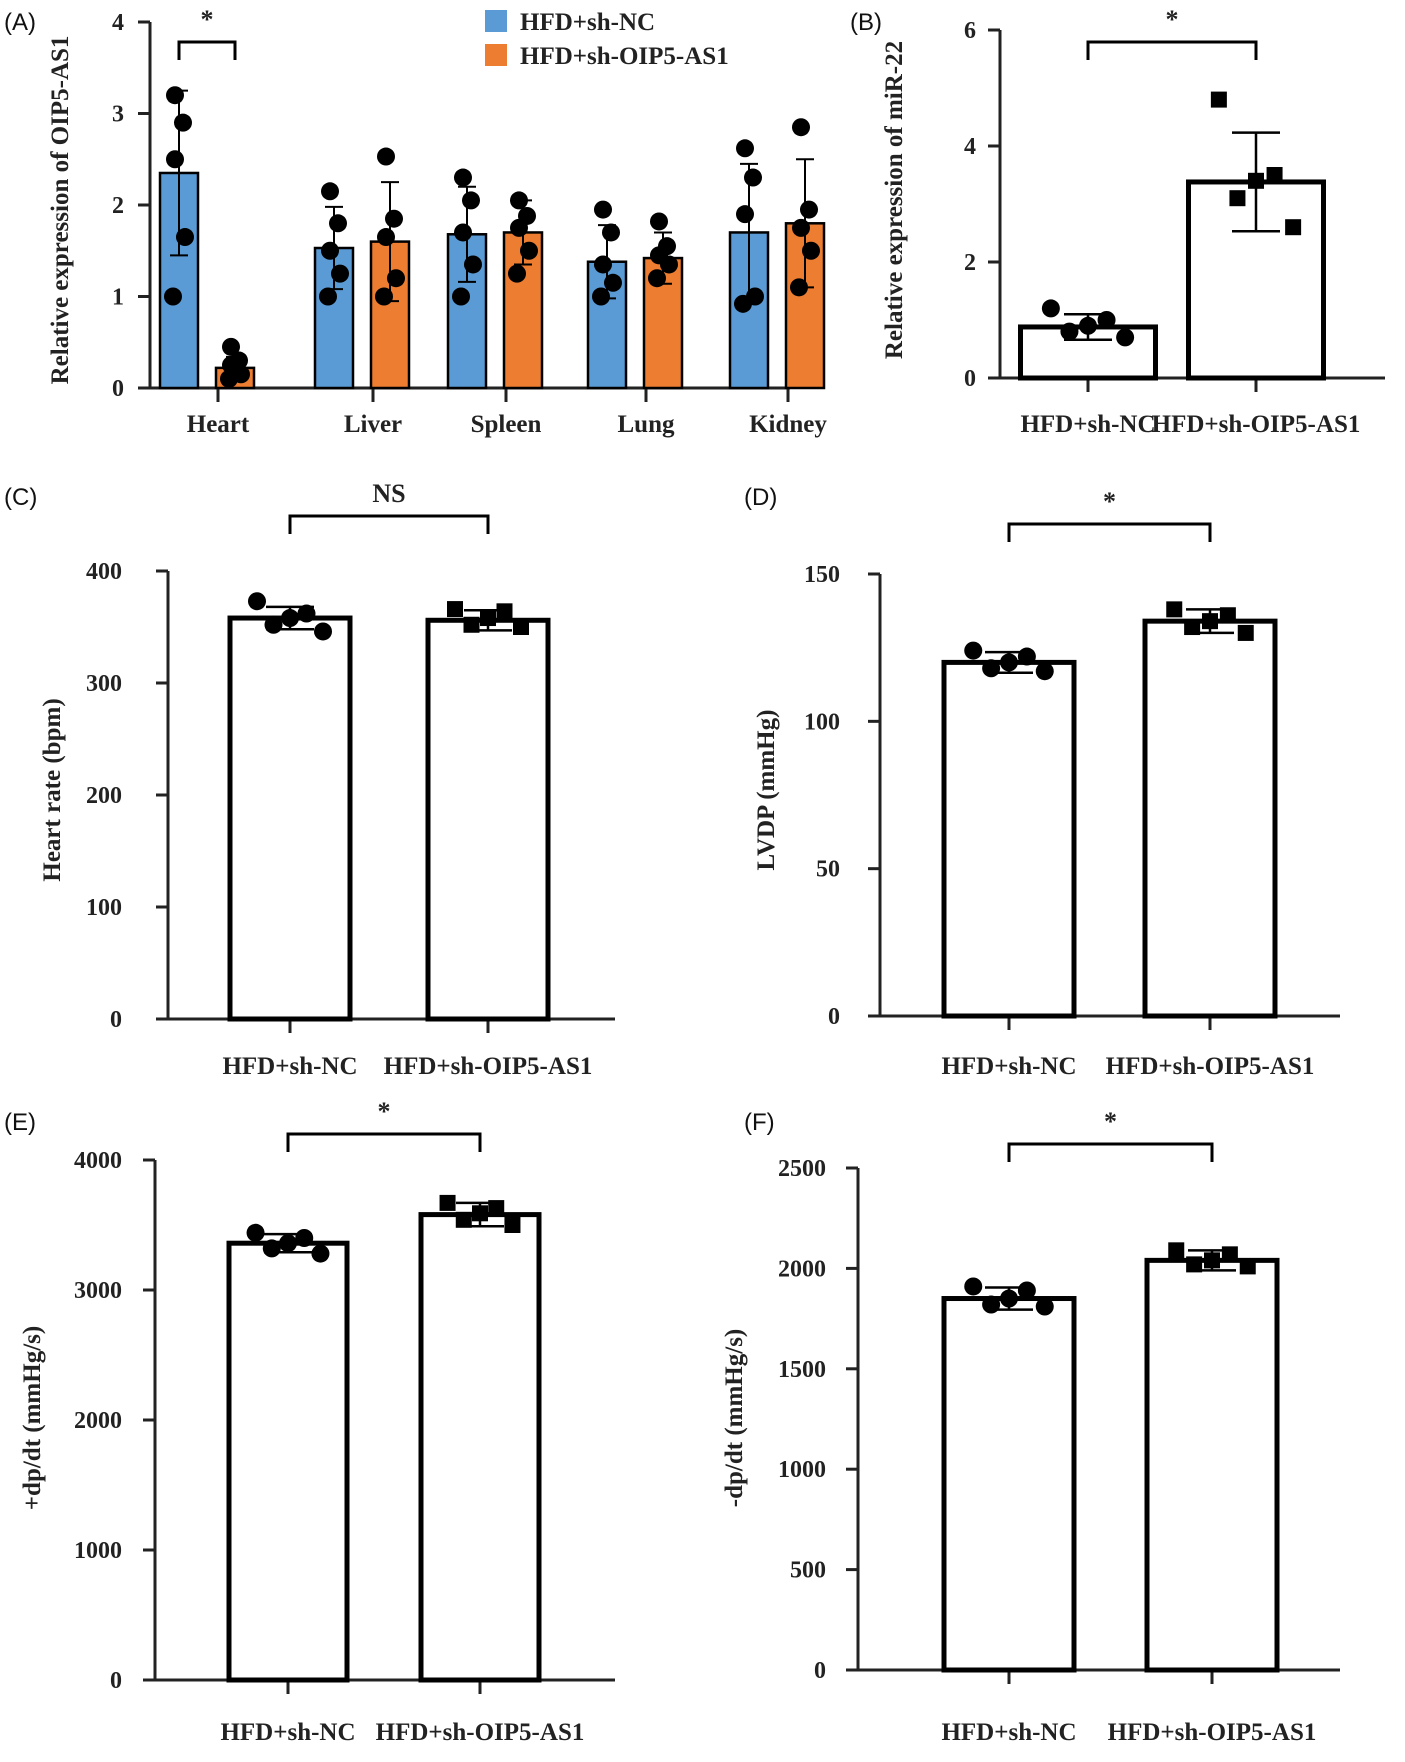  What do you see at coordinates (1172, 236) in the screenshot?
I see `panel-1-bars` at bounding box center [1172, 236].